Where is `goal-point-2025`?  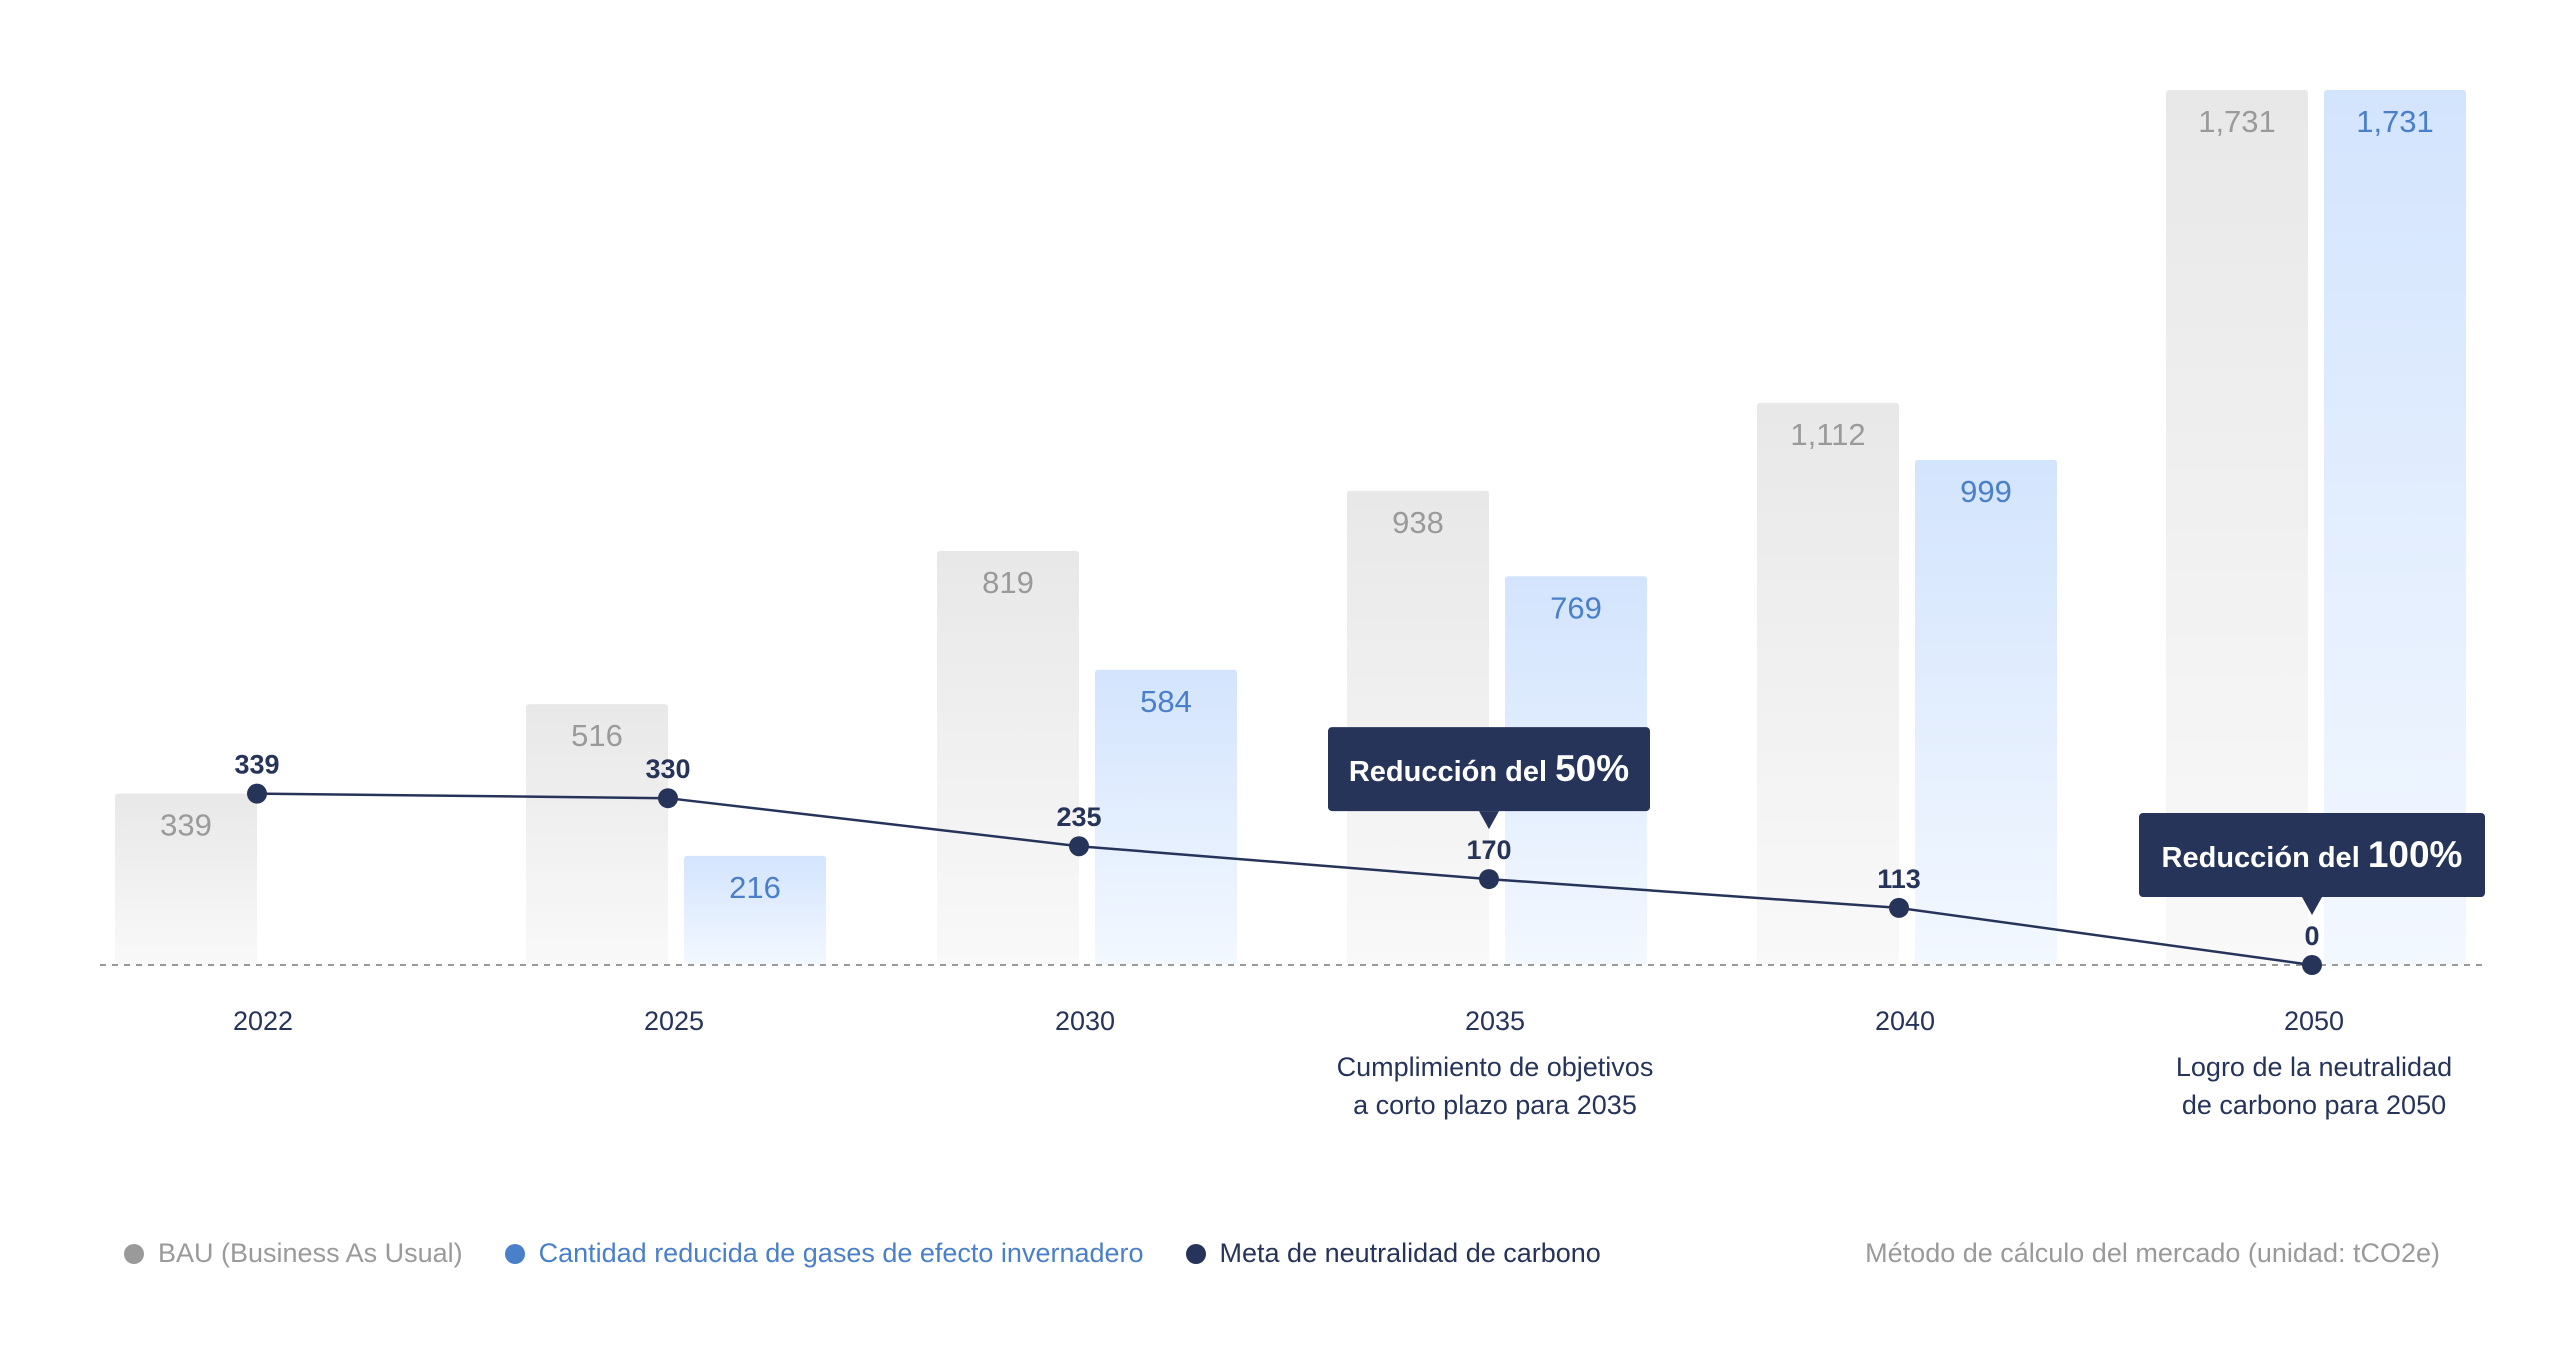 goal-point-2025 is located at coordinates (668, 798).